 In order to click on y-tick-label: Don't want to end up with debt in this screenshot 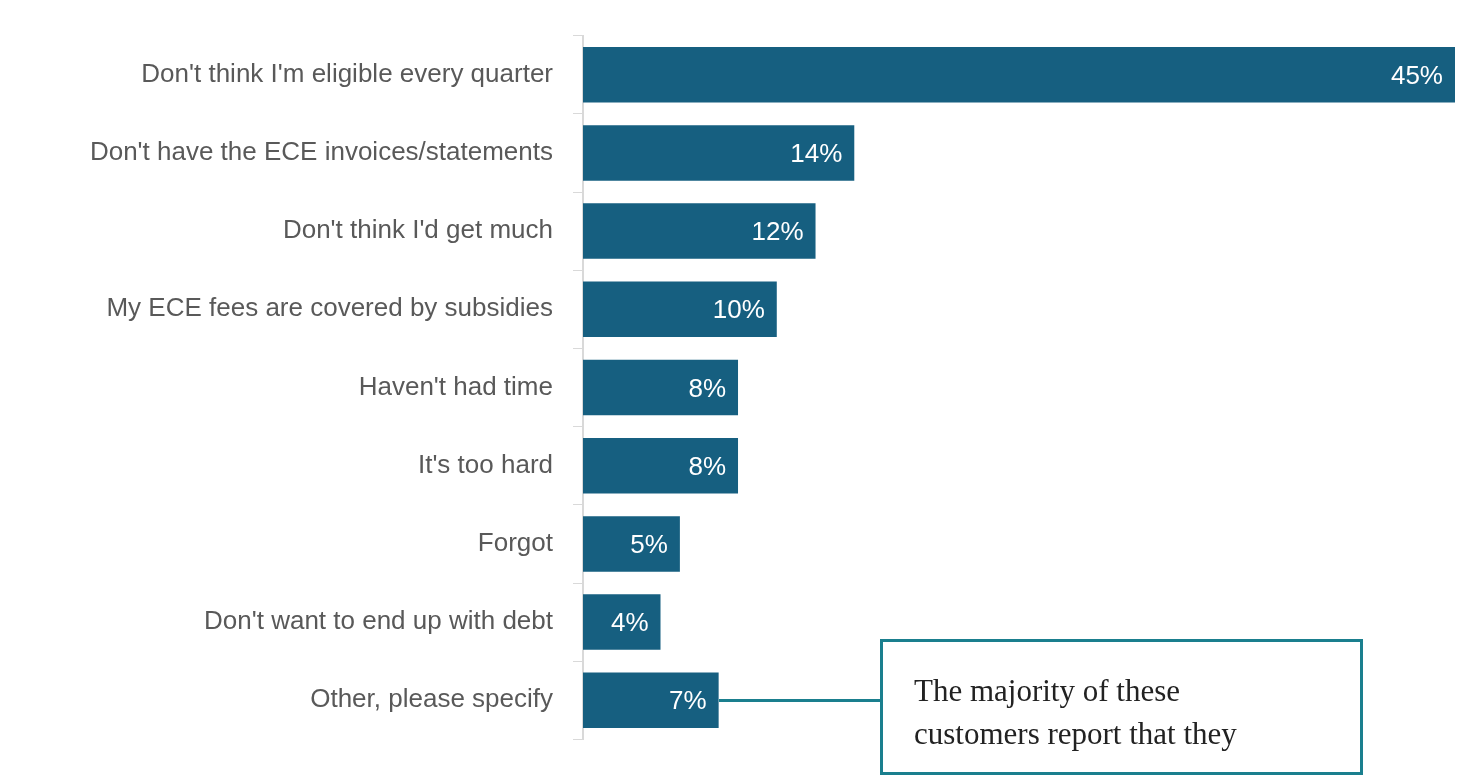, I will do `click(379, 620)`.